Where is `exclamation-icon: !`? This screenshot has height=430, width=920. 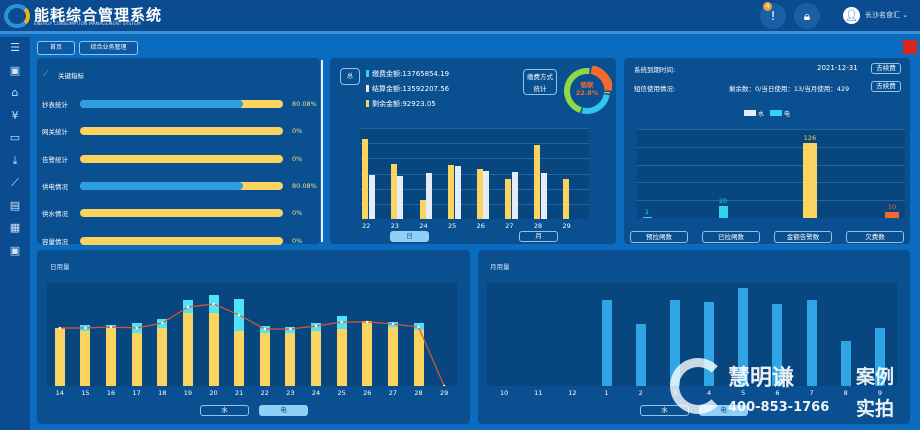 exclamation-icon: ! is located at coordinates (773, 16).